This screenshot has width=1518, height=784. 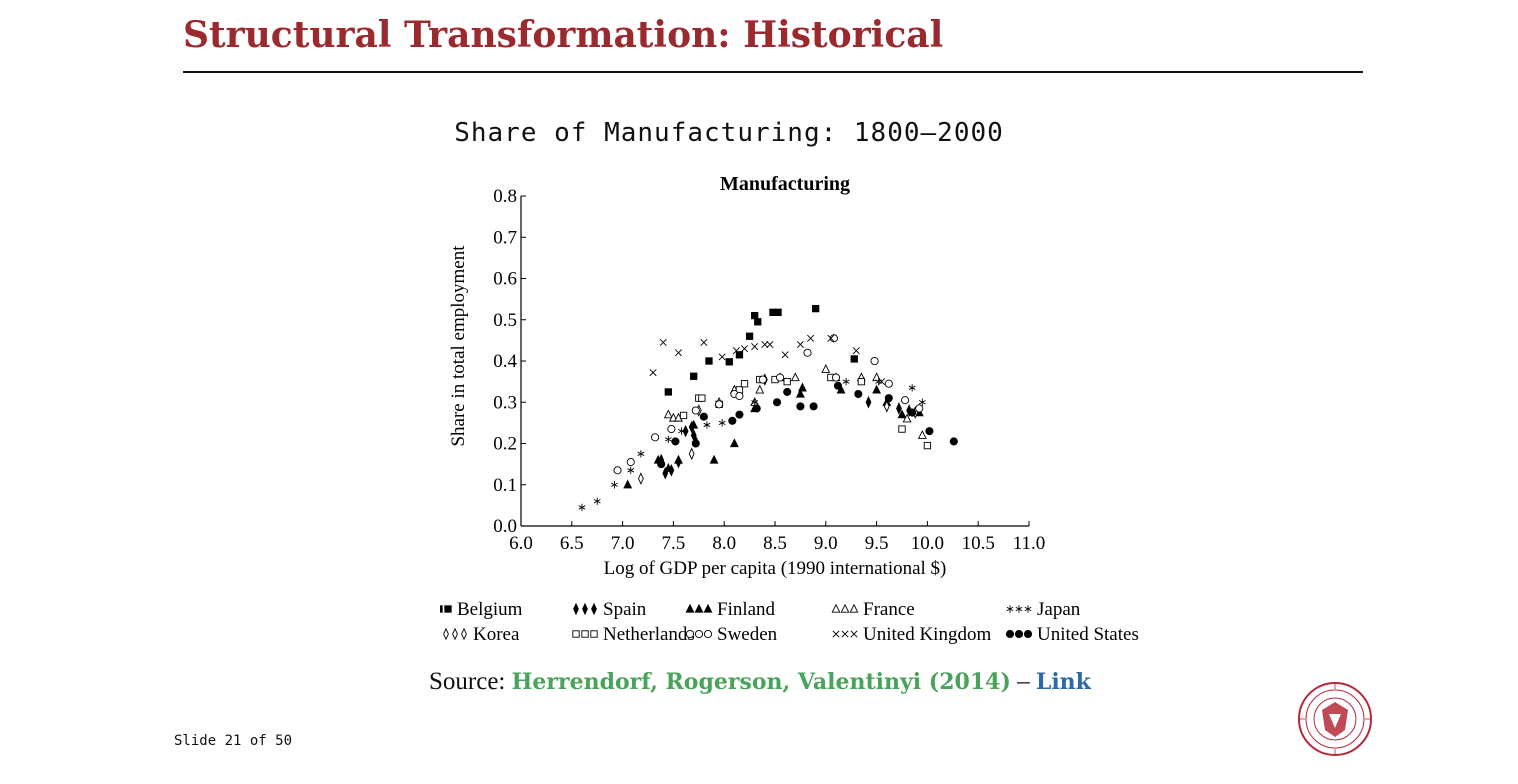 What do you see at coordinates (1335, 719) in the screenshot?
I see `university-seal-icon` at bounding box center [1335, 719].